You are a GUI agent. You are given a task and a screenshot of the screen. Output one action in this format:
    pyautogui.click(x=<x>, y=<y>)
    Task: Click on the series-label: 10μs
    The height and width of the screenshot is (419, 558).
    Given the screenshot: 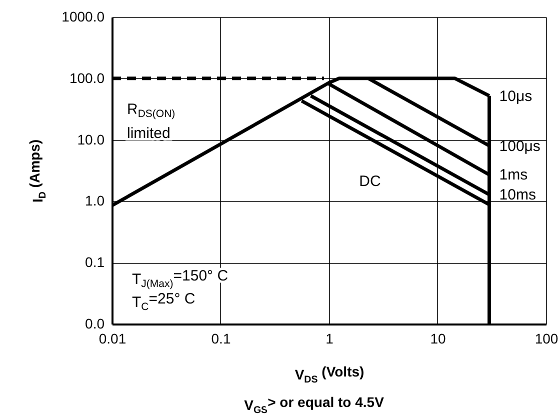 What is the action you would take?
    pyautogui.click(x=515, y=96)
    